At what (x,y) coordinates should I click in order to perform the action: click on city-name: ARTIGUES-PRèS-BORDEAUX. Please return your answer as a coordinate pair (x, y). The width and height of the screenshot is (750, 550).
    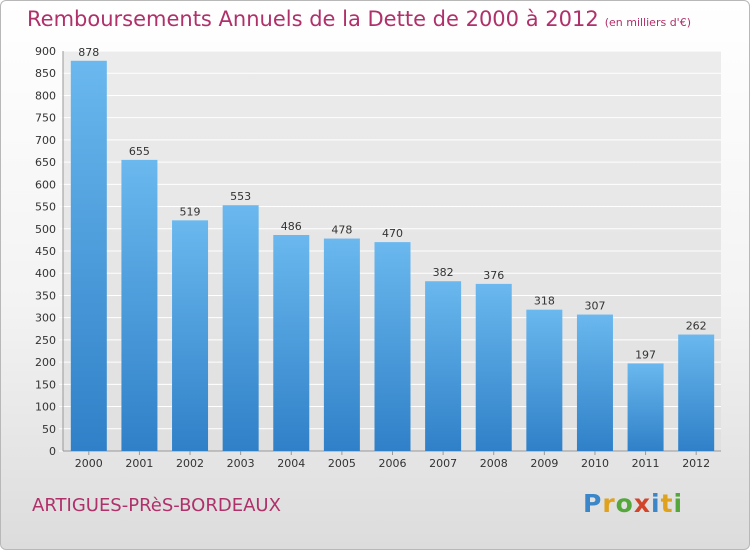
    Looking at the image, I should click on (156, 505).